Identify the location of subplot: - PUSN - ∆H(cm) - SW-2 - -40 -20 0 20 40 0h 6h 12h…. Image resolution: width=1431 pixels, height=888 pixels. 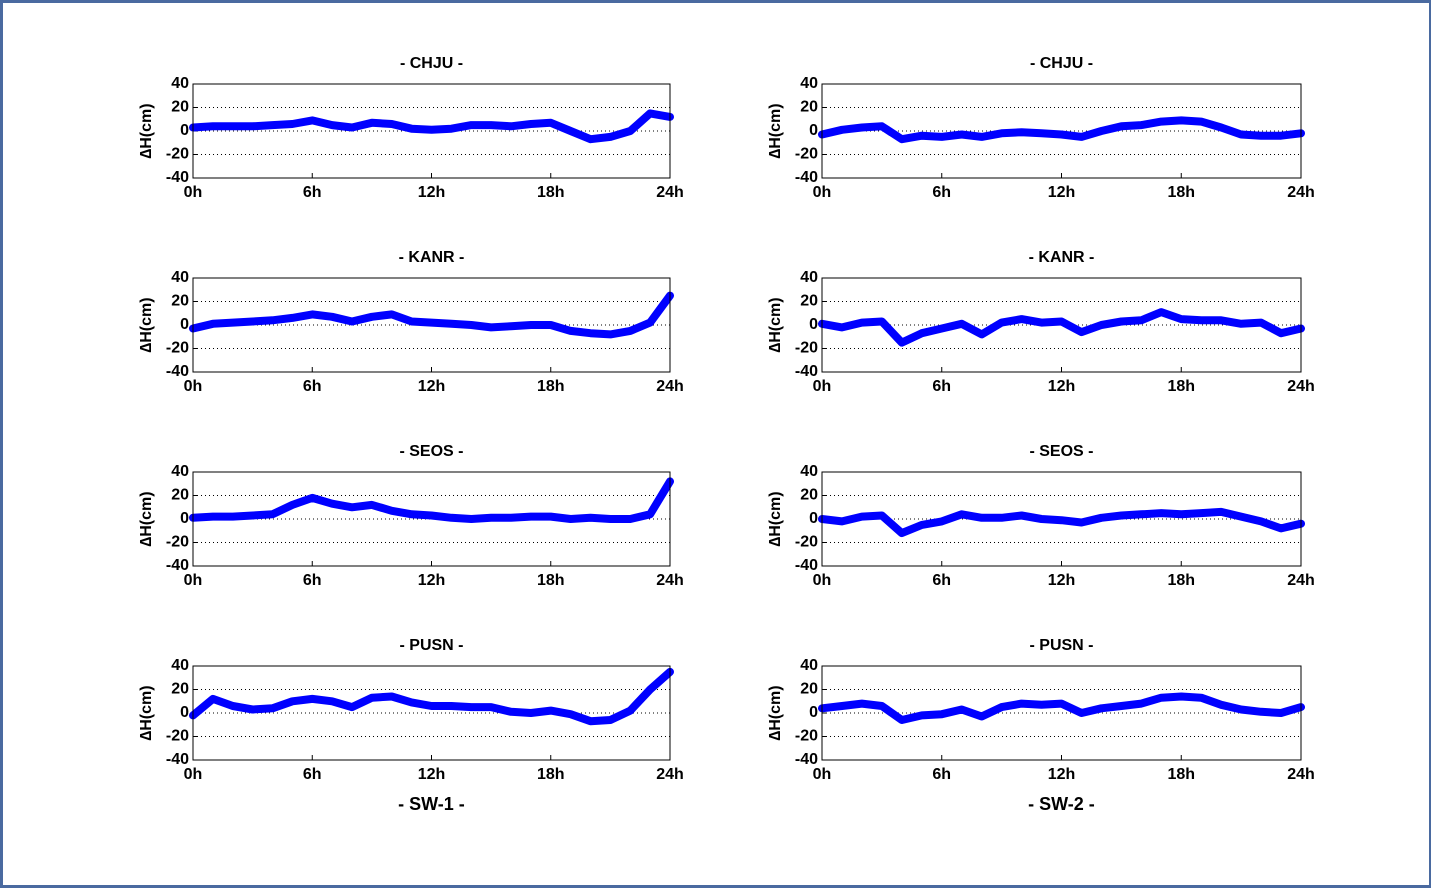
(1041, 725).